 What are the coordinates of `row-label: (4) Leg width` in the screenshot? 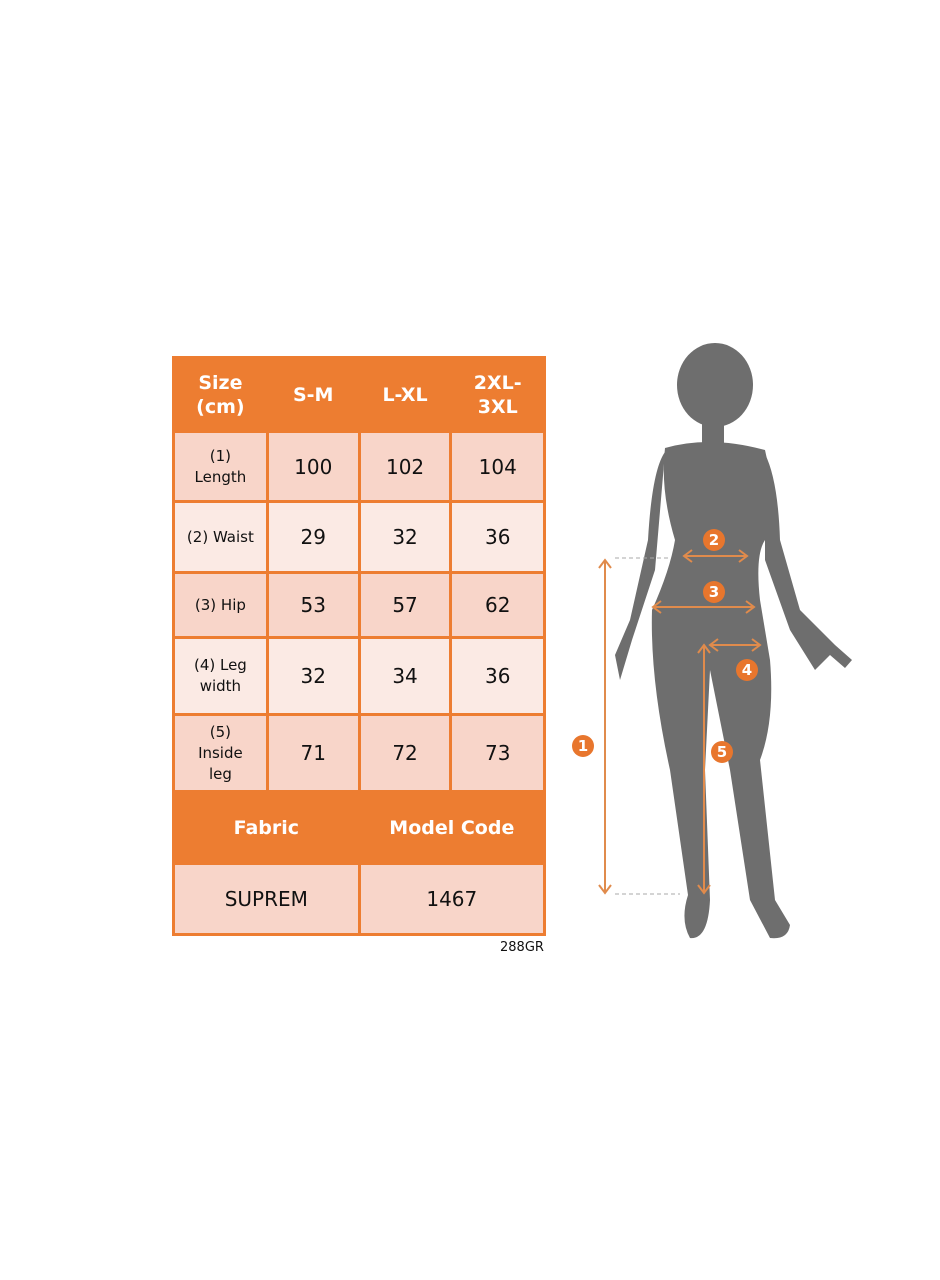 It's located at (220, 676).